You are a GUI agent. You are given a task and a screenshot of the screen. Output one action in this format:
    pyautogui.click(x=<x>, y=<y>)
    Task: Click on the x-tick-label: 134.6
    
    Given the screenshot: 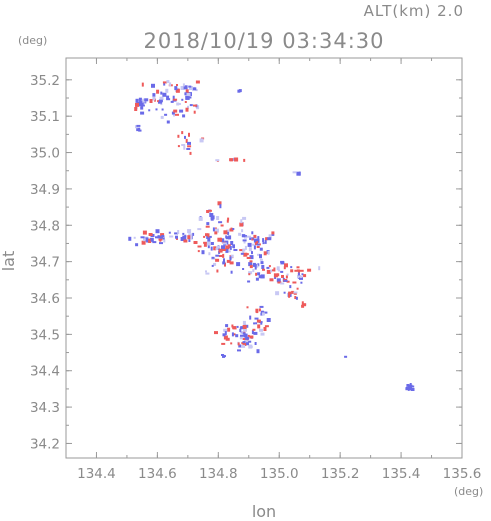 What is the action you would take?
    pyautogui.click(x=157, y=474)
    